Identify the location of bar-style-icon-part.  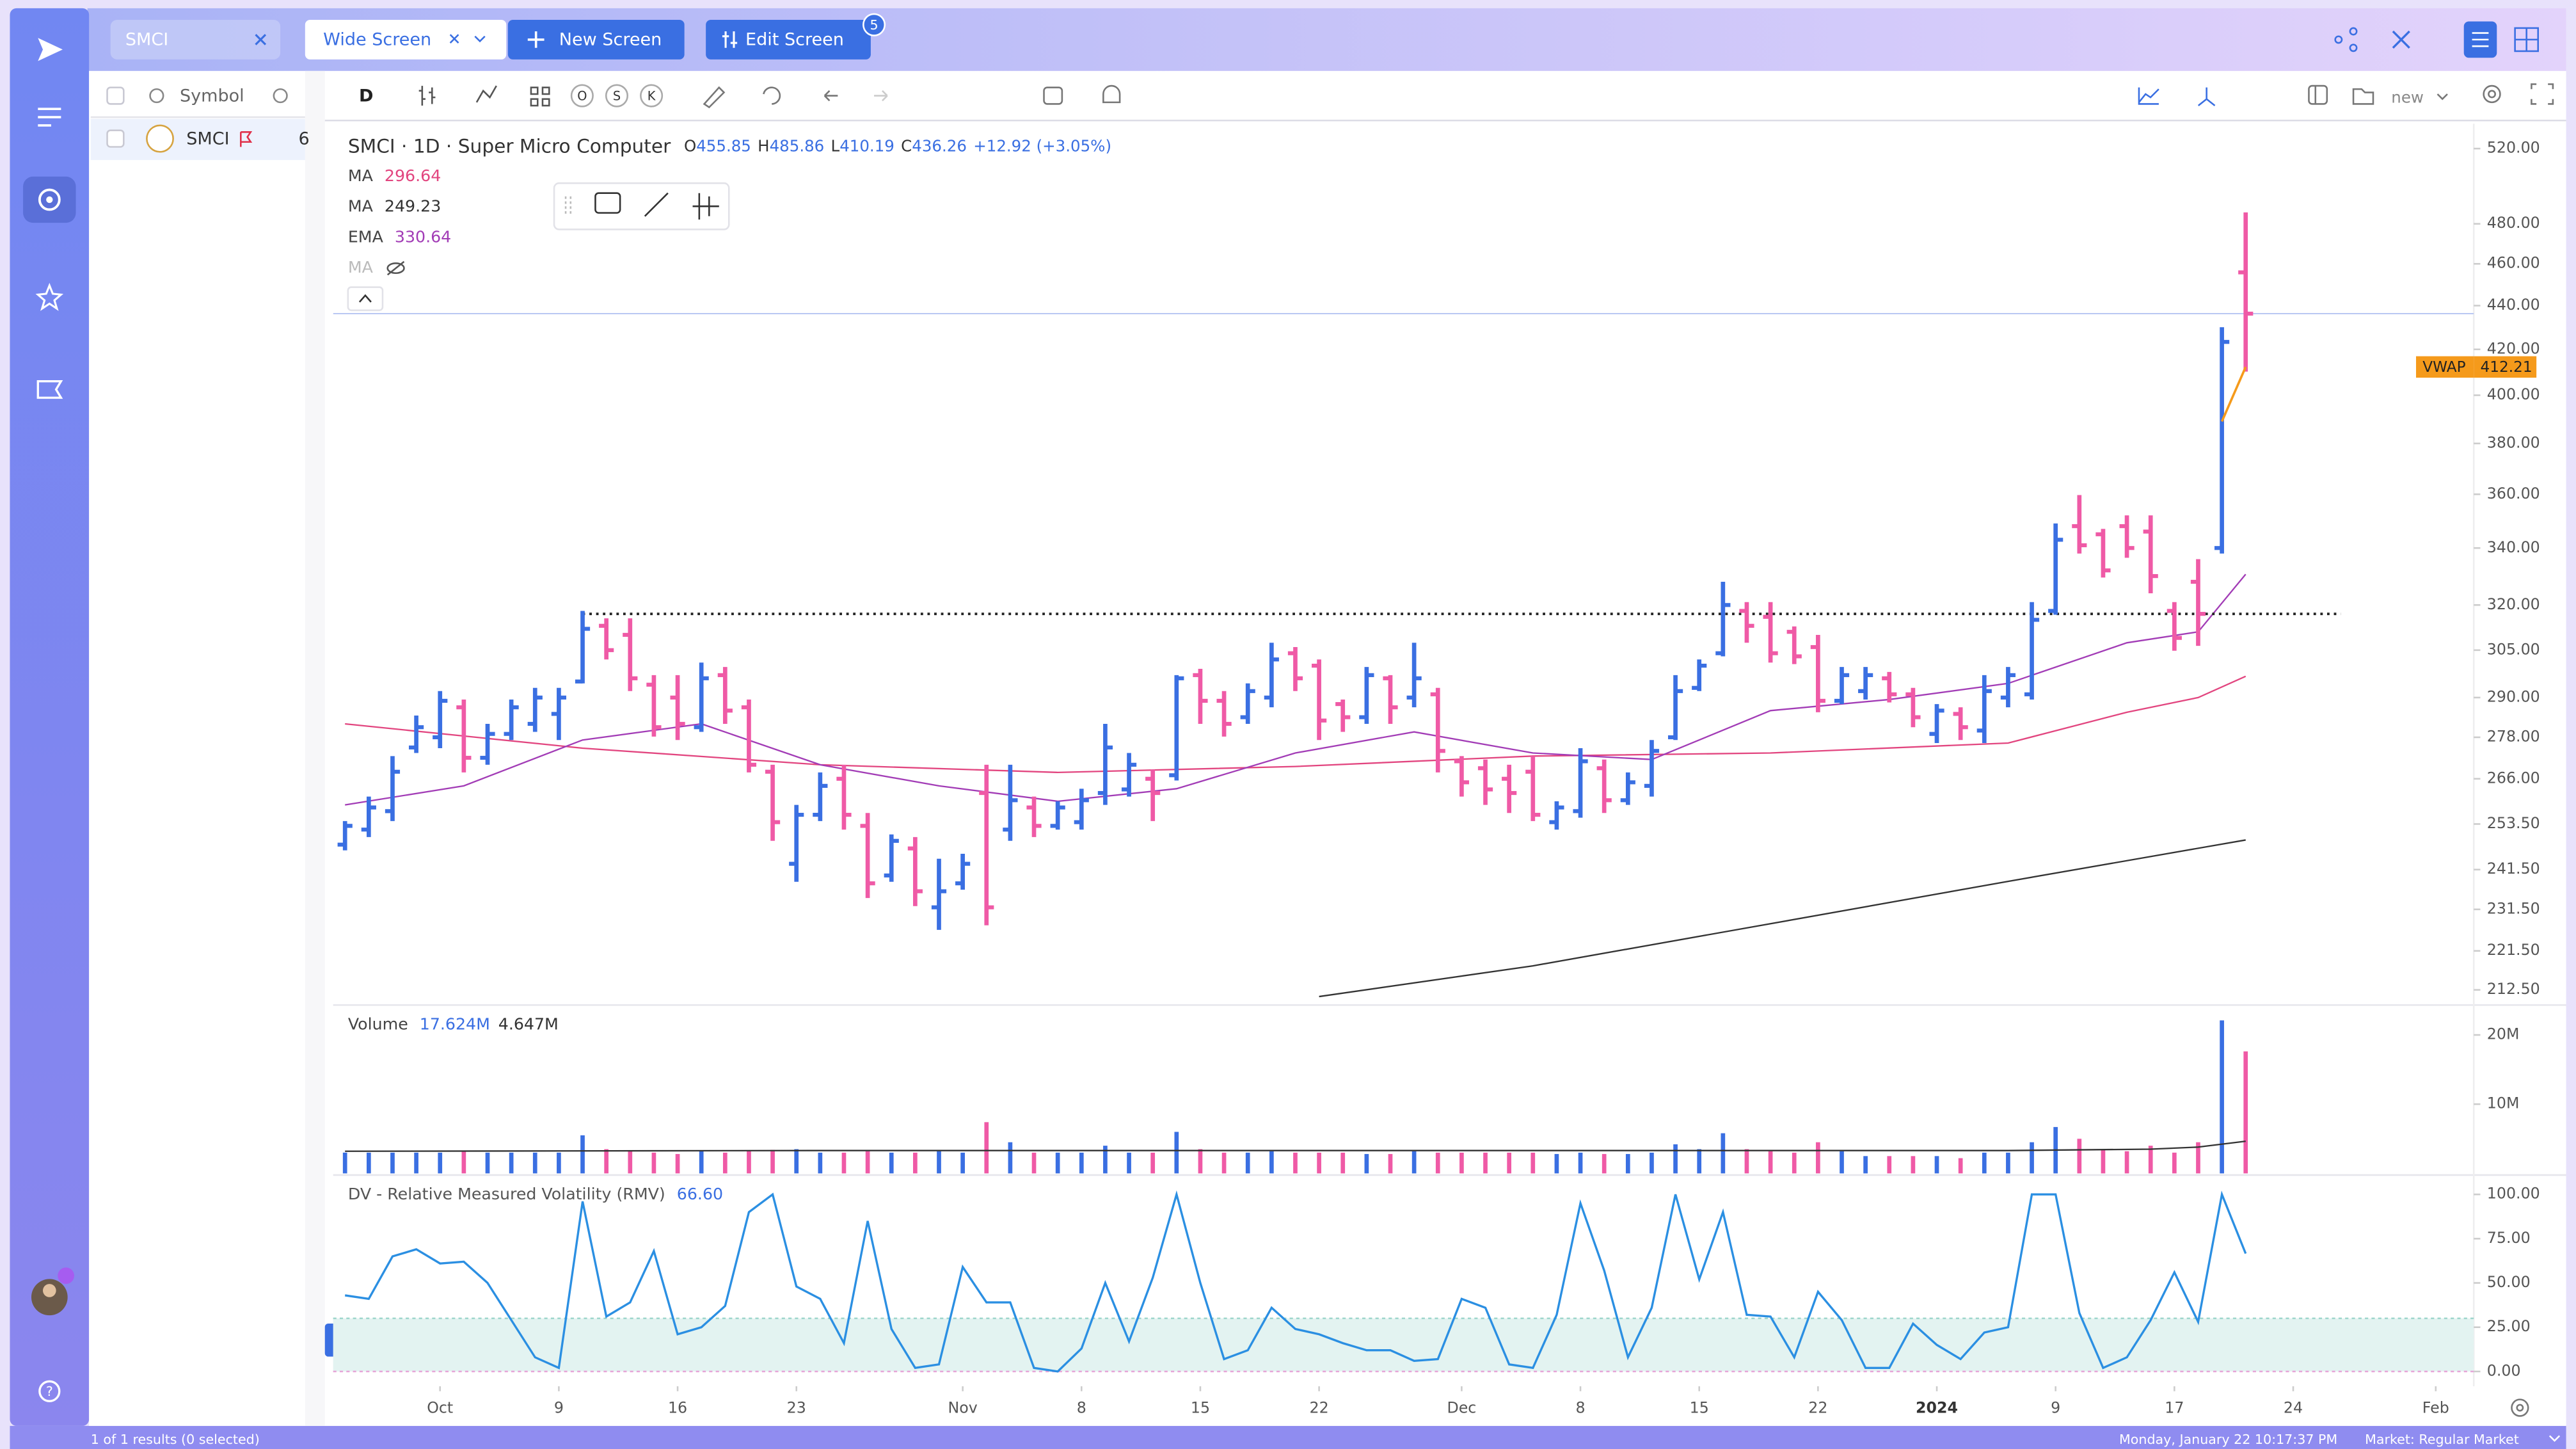
(427, 96).